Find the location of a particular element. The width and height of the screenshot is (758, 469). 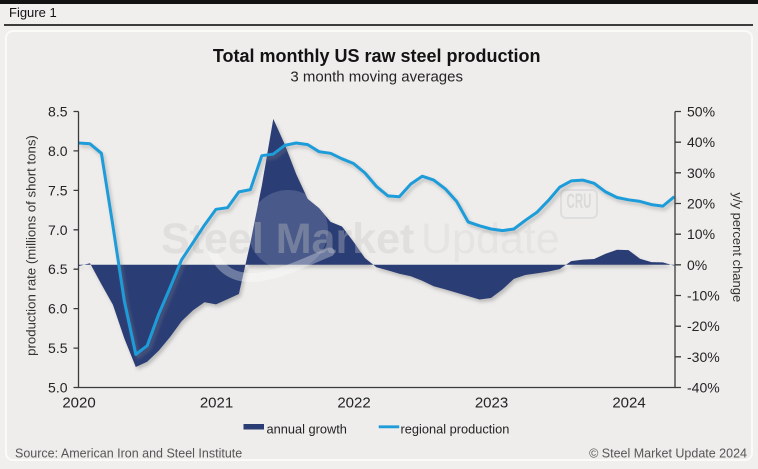

svg-text: -40% is located at coordinates (703, 388).